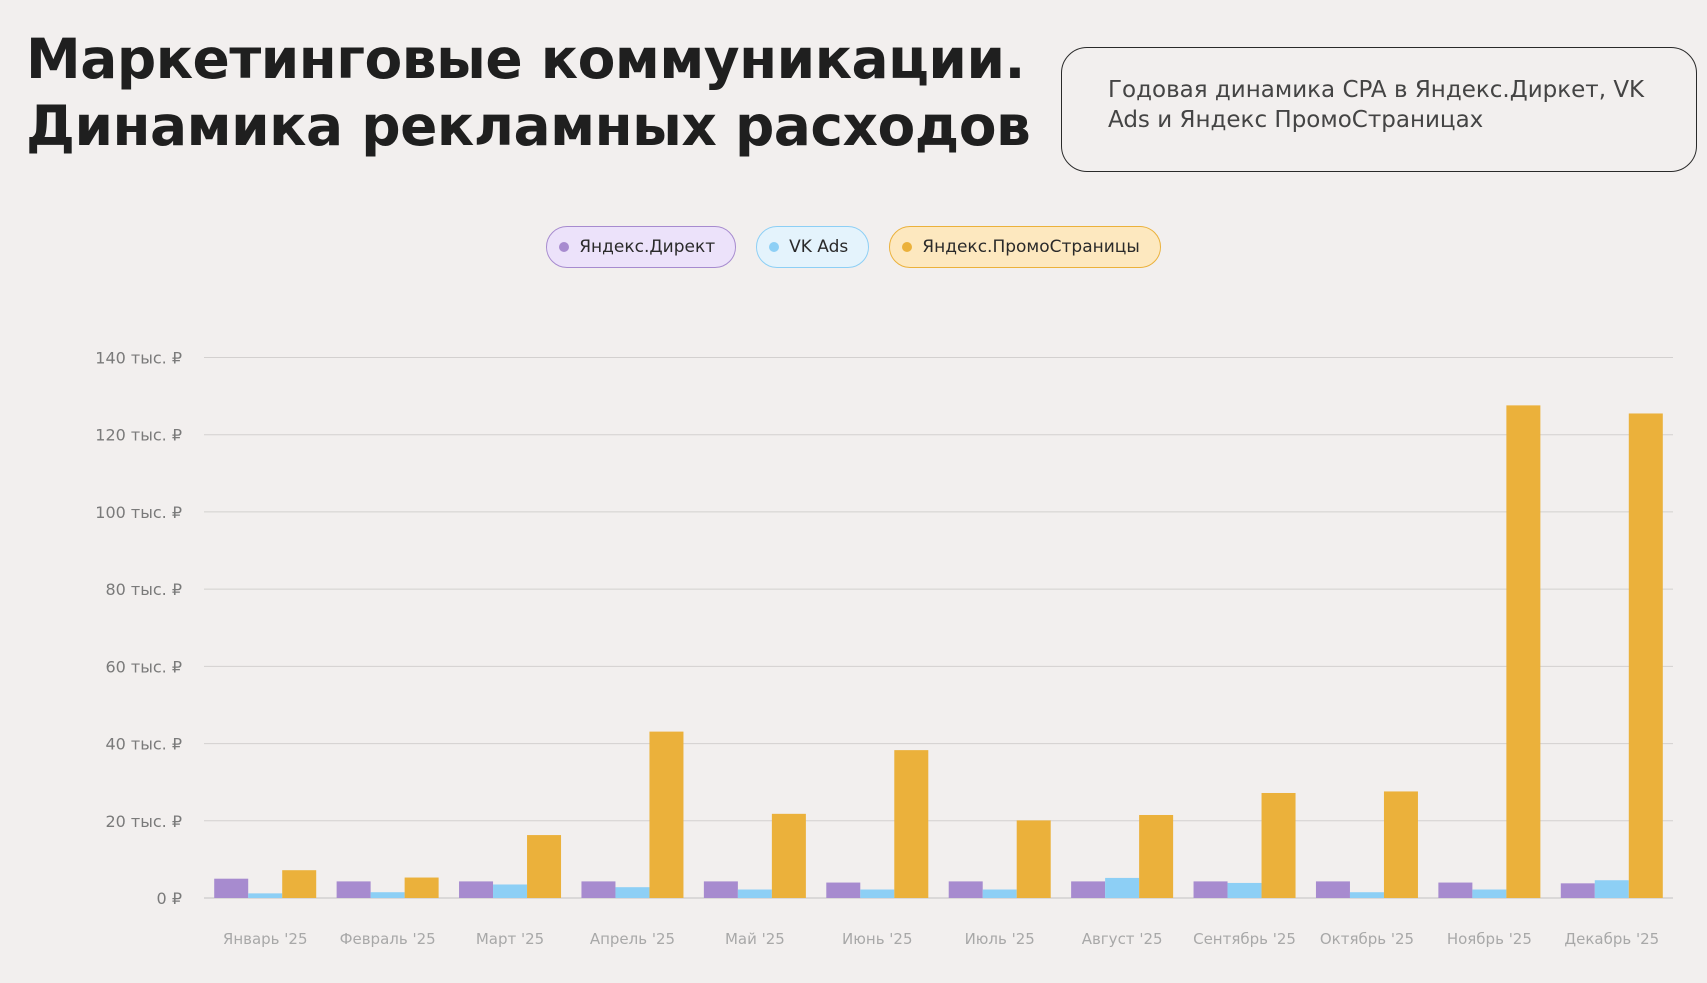 This screenshot has width=1707, height=983. What do you see at coordinates (720, 889) in the screenshot?
I see `bar-яндекс-директ-5` at bounding box center [720, 889].